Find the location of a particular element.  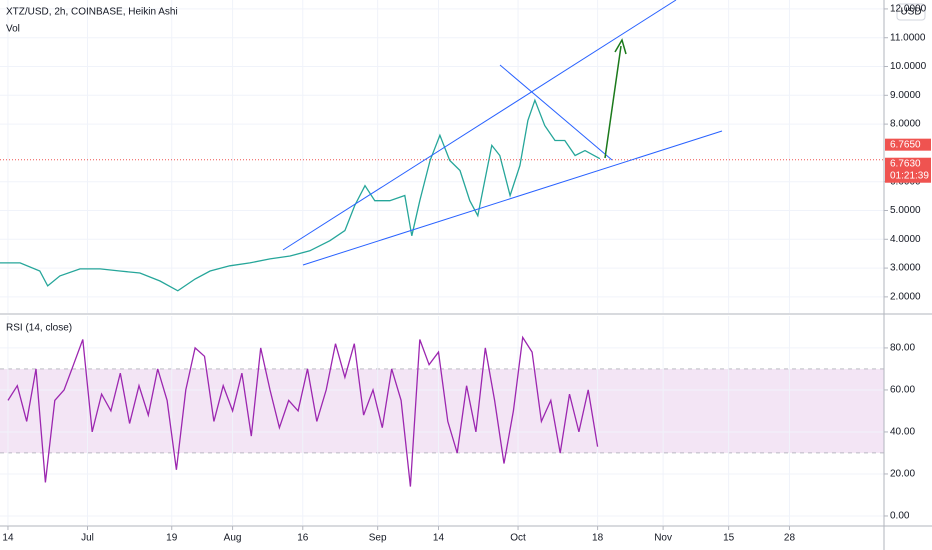

currency-label: USD is located at coordinates (910, 12).